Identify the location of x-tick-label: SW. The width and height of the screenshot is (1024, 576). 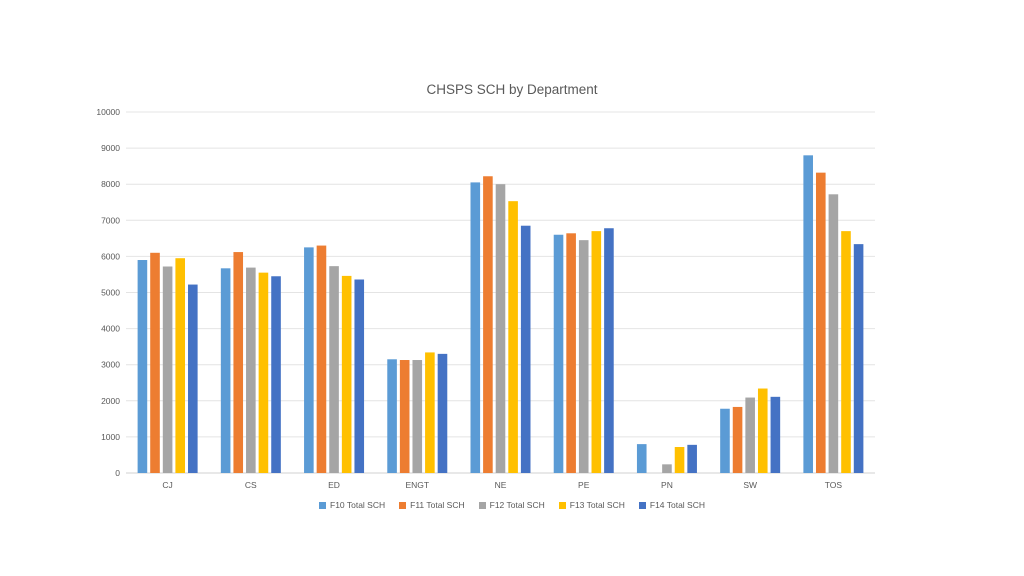
(750, 485).